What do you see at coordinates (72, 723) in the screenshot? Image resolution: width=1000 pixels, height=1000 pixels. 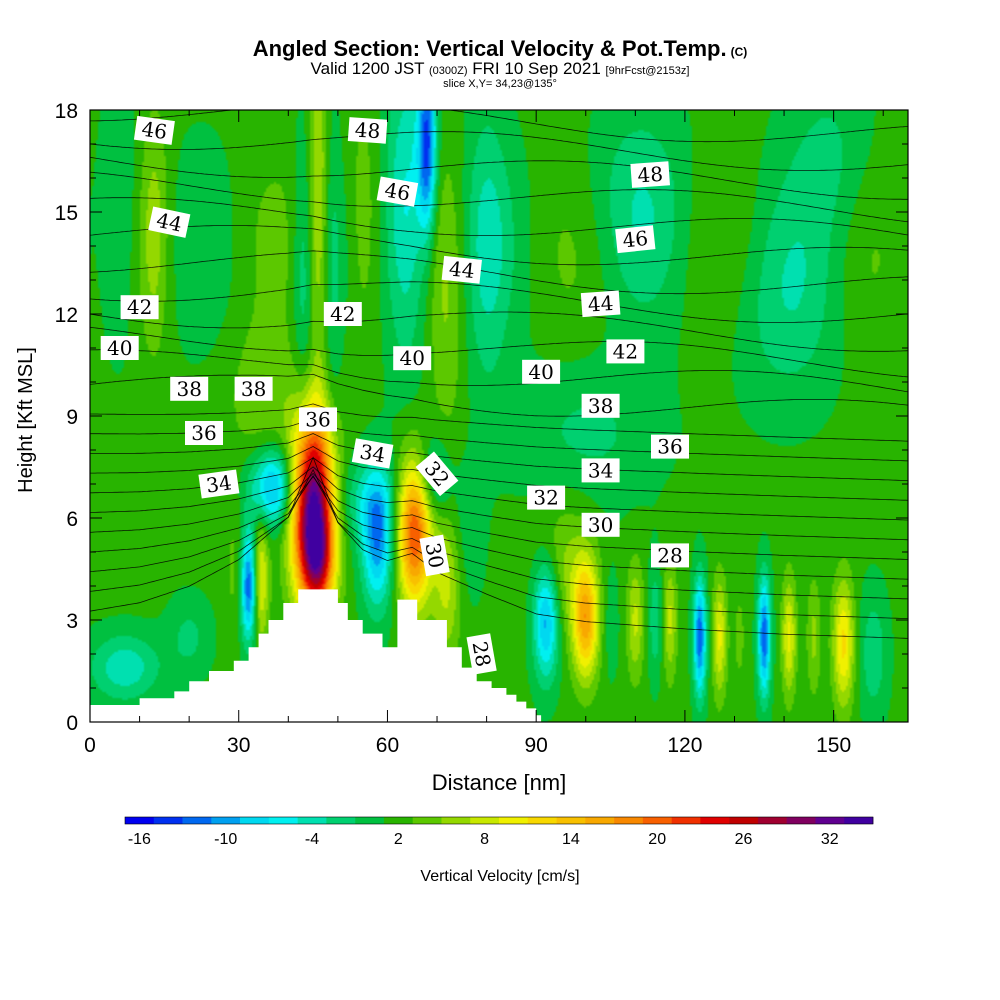 I see `y-tick-label: 0` at bounding box center [72, 723].